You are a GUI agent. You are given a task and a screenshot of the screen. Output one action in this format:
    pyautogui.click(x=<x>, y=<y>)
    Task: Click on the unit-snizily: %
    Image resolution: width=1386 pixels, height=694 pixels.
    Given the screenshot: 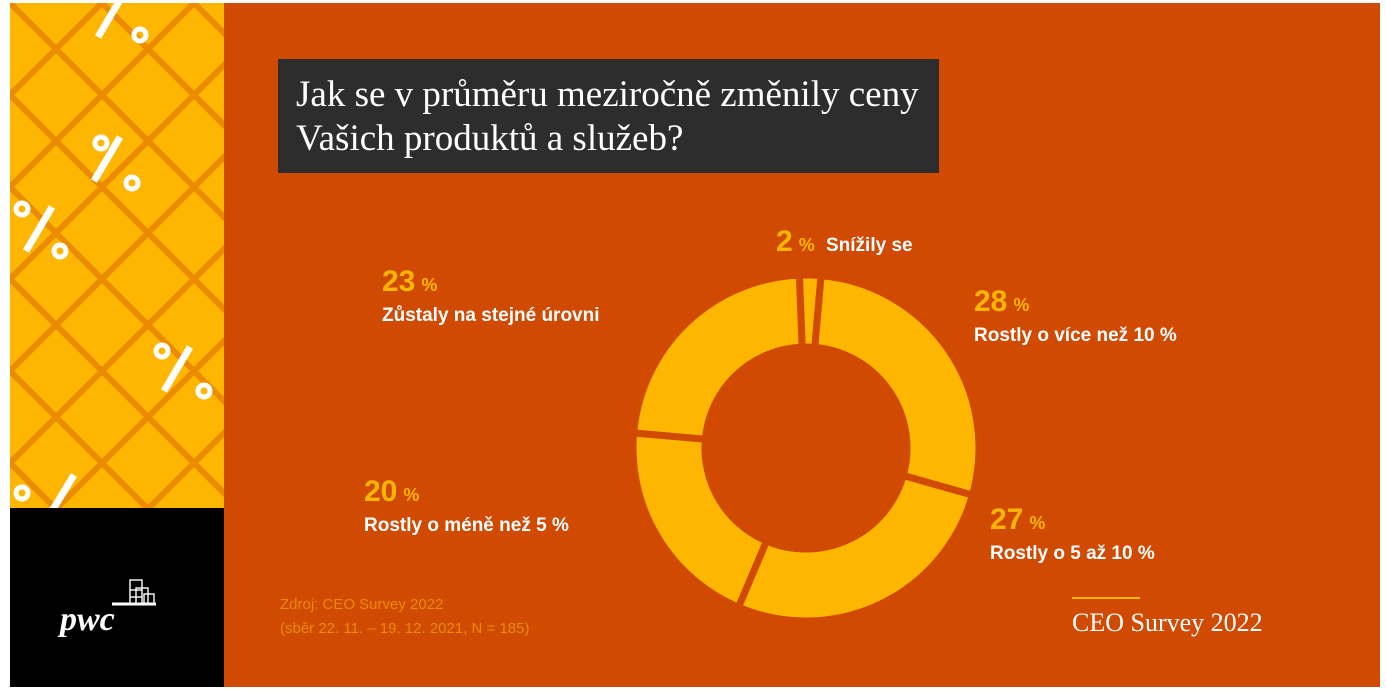 What is the action you would take?
    pyautogui.click(x=806, y=245)
    